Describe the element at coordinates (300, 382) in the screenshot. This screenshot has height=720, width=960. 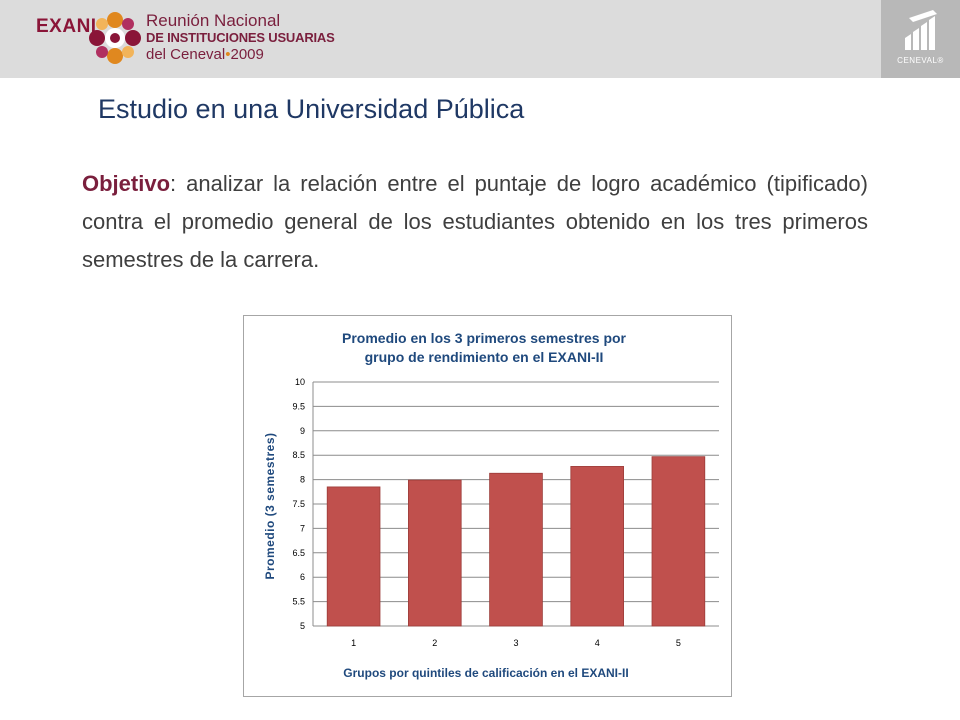
I see `y-tick-label: 10` at that location.